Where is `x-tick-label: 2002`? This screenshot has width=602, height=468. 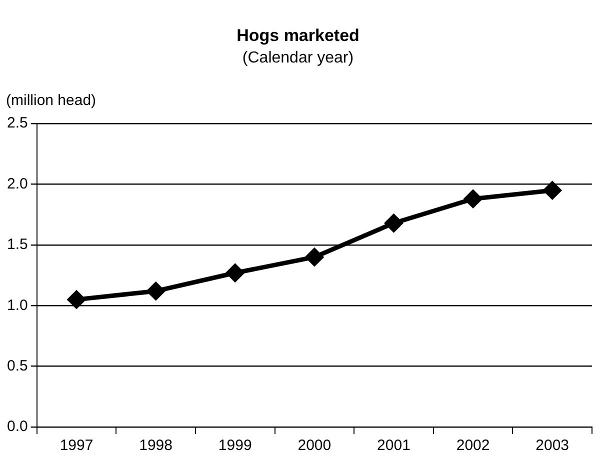
x-tick-label: 2002 is located at coordinates (473, 445).